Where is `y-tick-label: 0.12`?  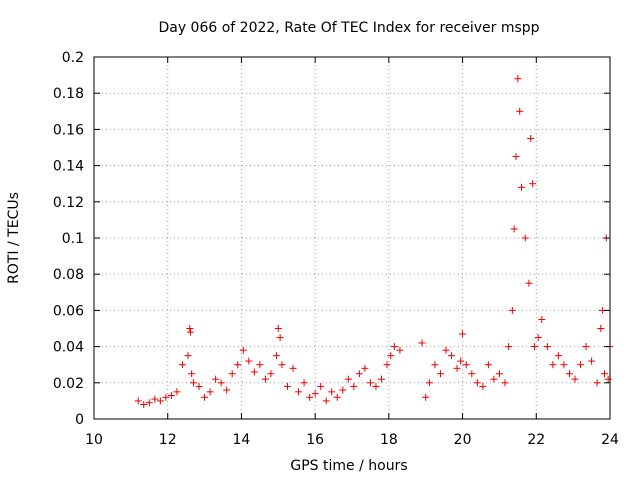
y-tick-label: 0.12 is located at coordinates (68, 203).